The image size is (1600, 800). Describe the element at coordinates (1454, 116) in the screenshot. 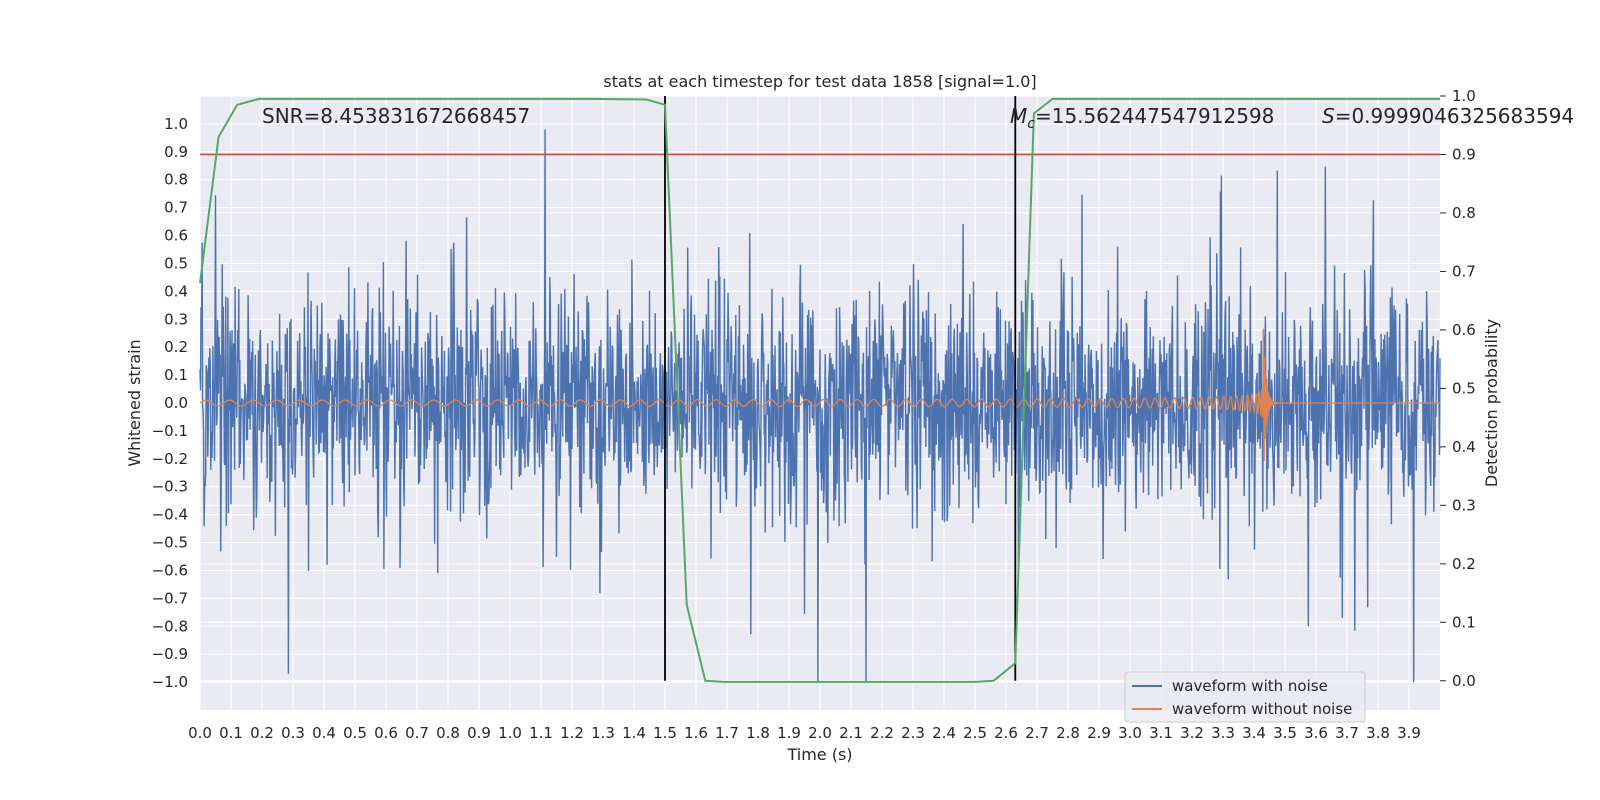

I see `s-value: =0.9999046325683594` at that location.